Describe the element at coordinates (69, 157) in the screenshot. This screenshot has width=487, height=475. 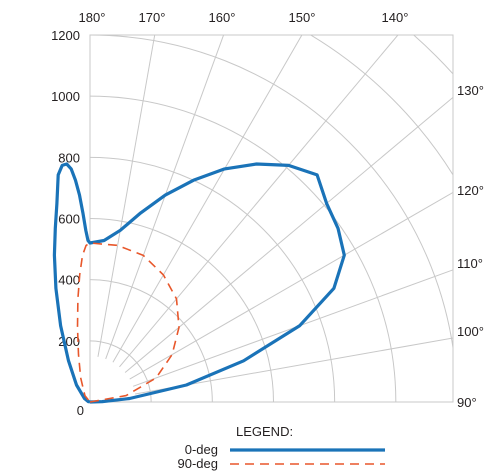
I see `radial-tick-label: 800` at that location.